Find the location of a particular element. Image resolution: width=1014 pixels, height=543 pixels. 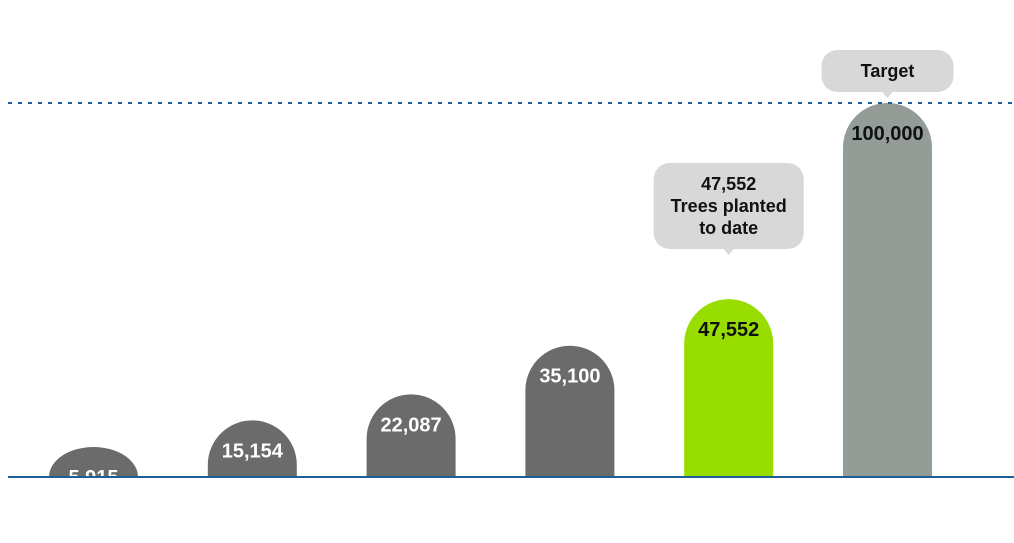

target-callout-pointer is located at coordinates (887, 95).